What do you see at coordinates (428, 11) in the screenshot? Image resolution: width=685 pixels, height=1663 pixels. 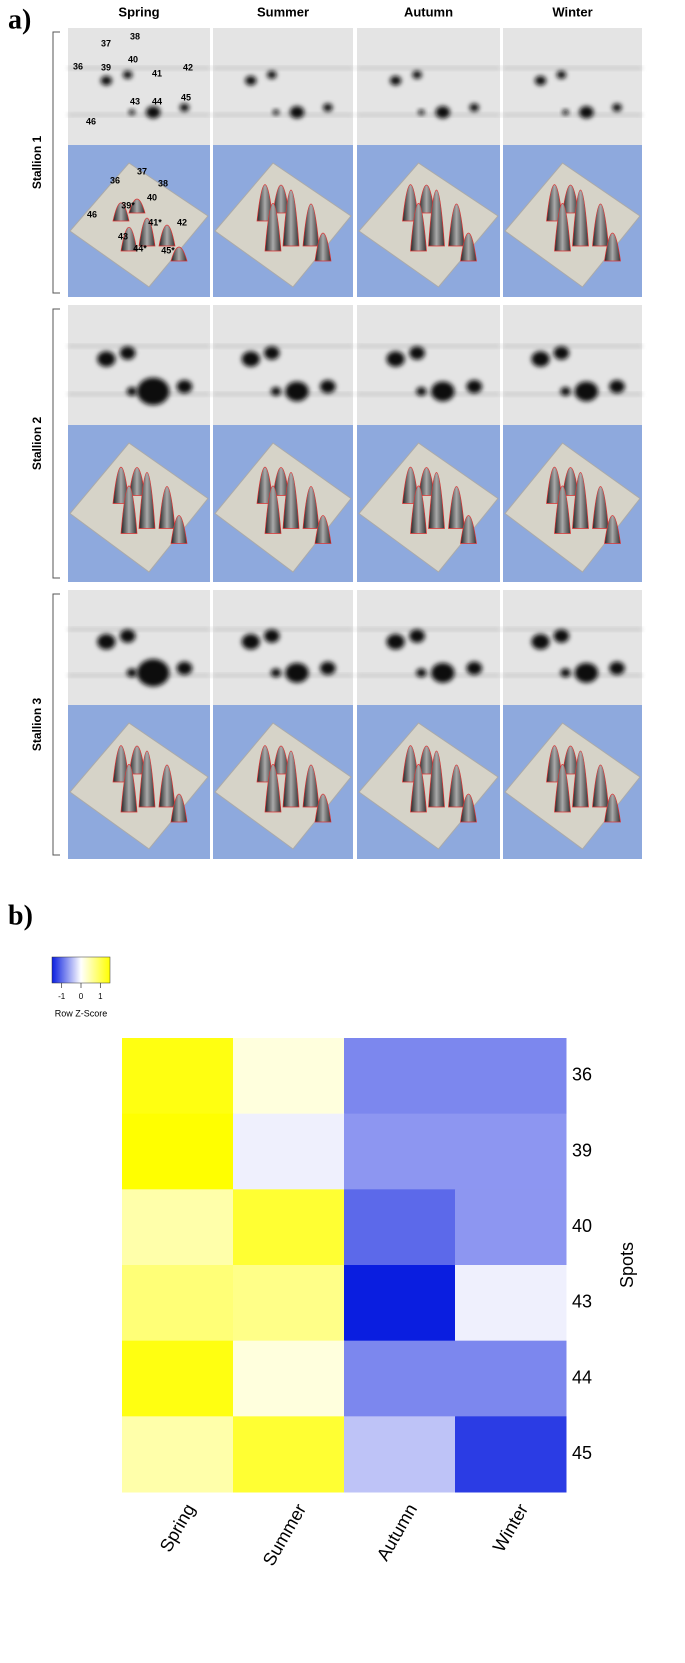 I see `column-header: Autumn` at bounding box center [428, 11].